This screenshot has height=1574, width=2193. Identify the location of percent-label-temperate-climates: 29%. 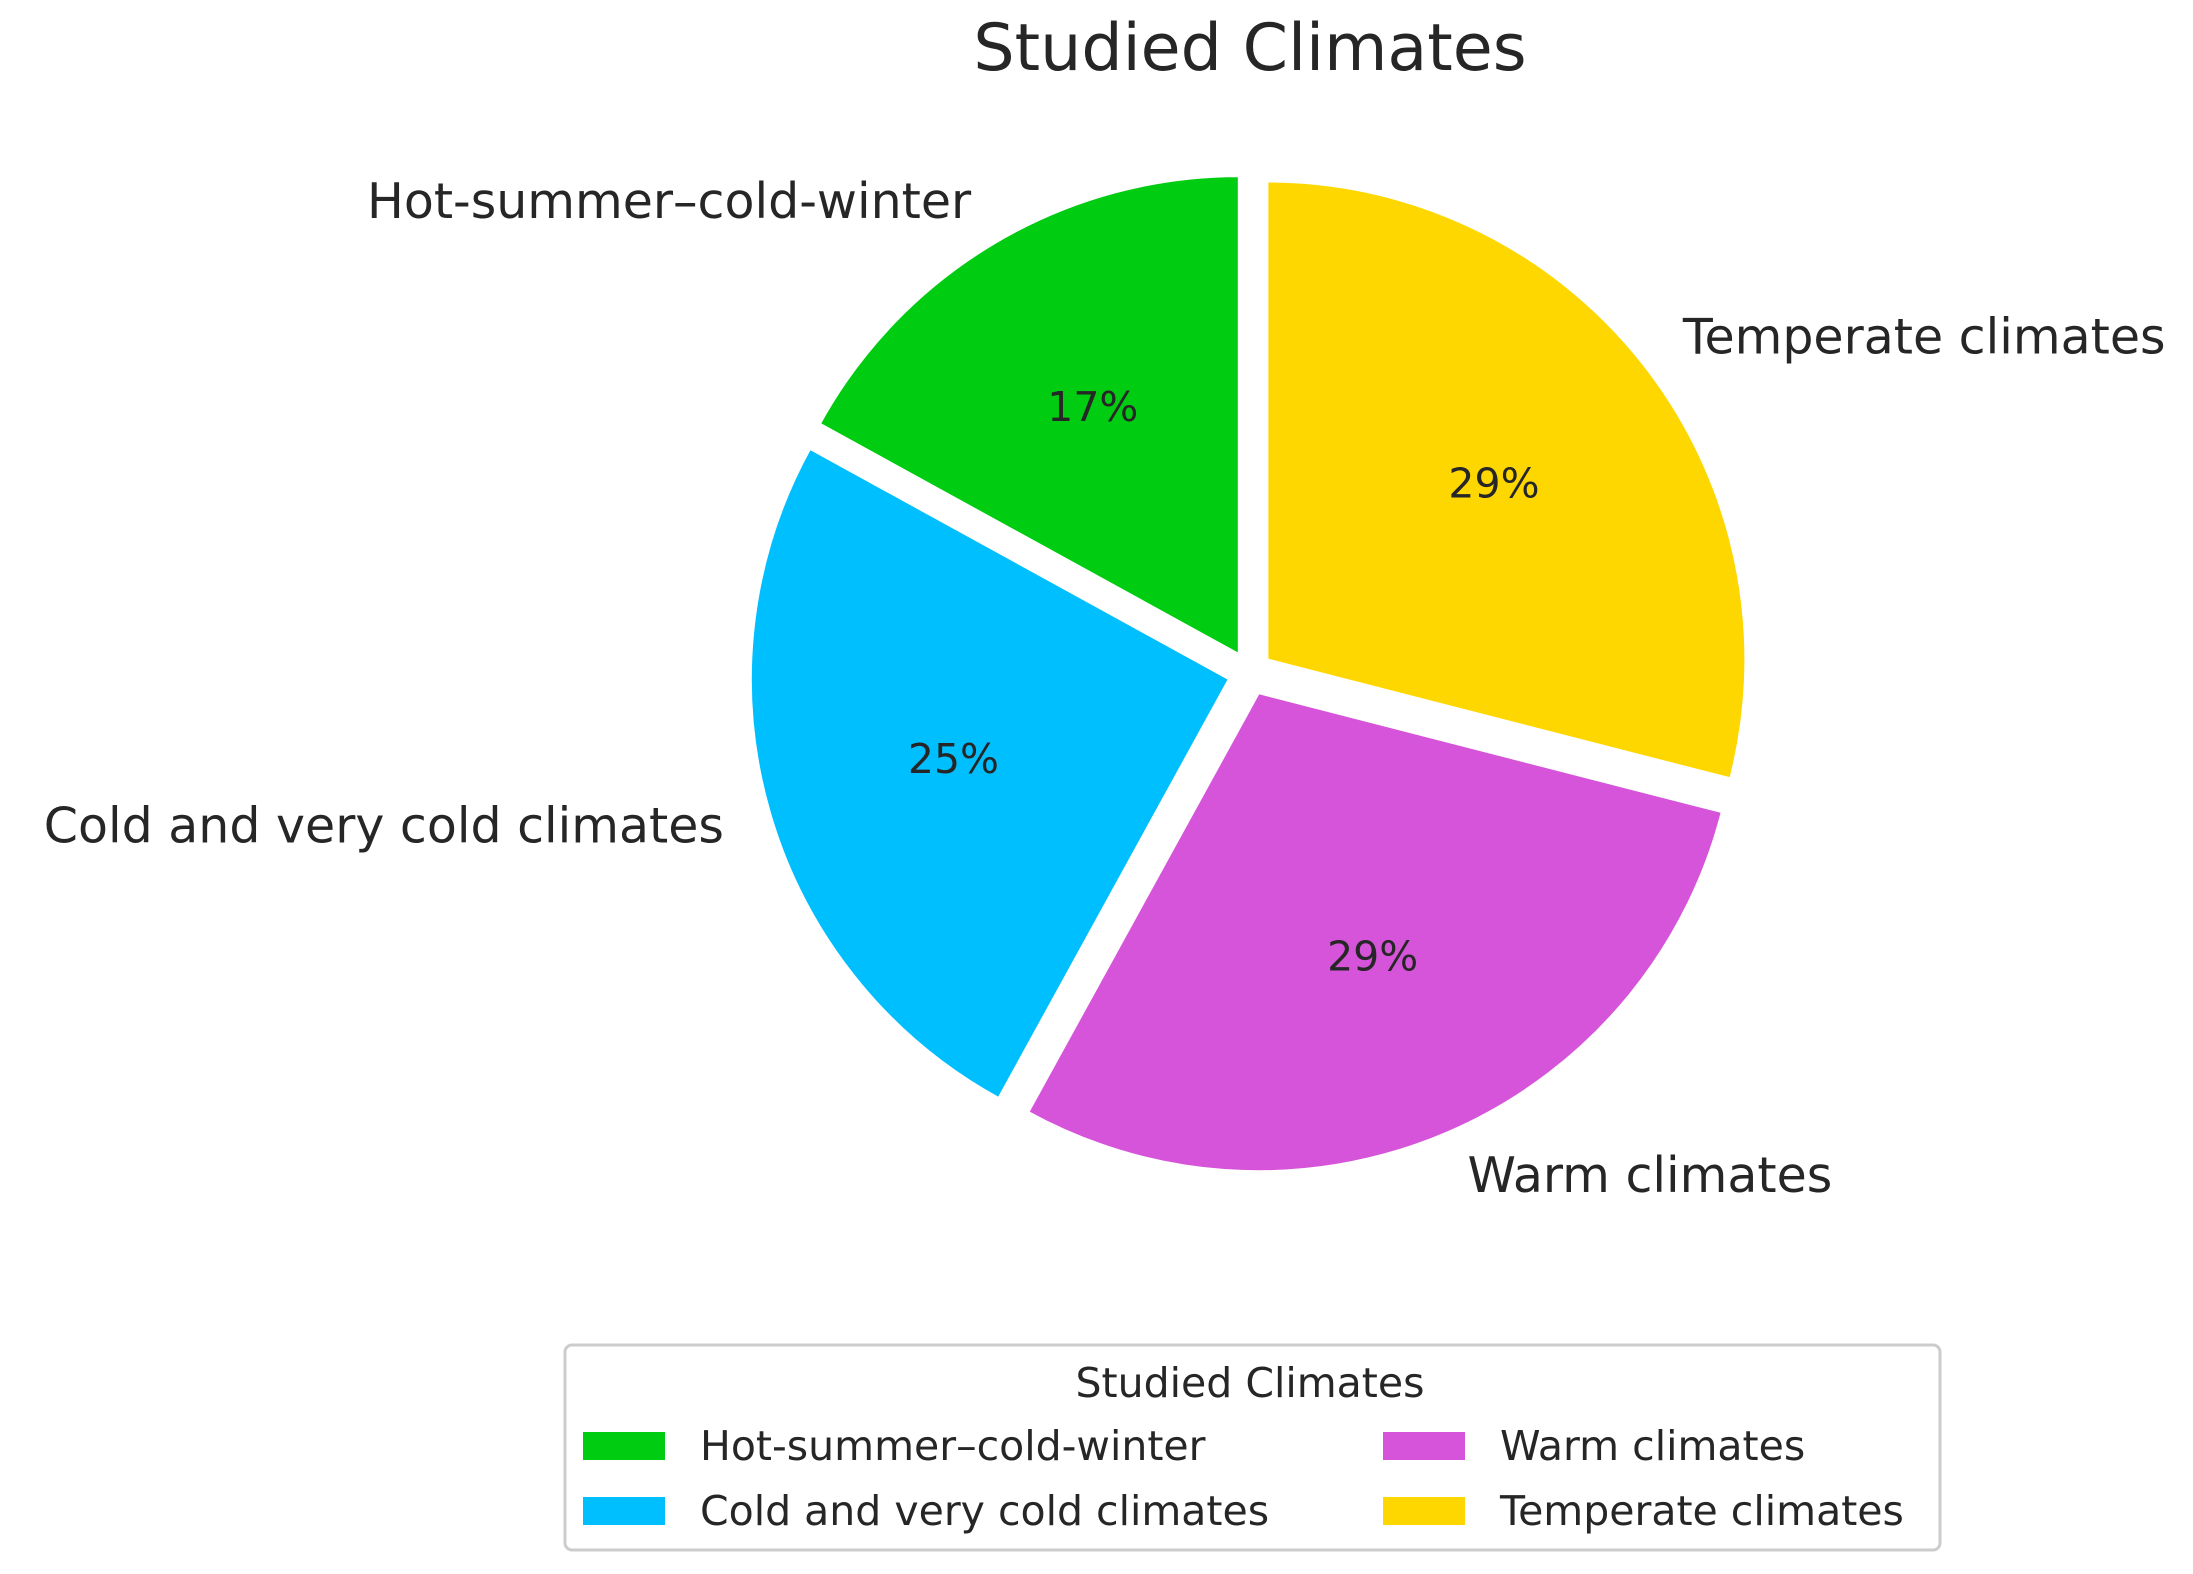
(1493, 484).